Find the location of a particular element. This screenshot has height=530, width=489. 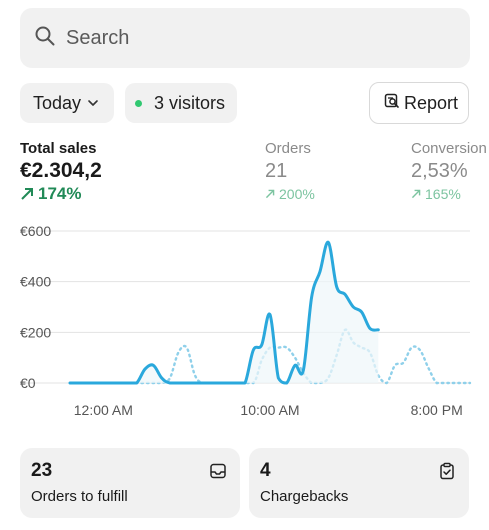

report-label: Report is located at coordinates (431, 102).